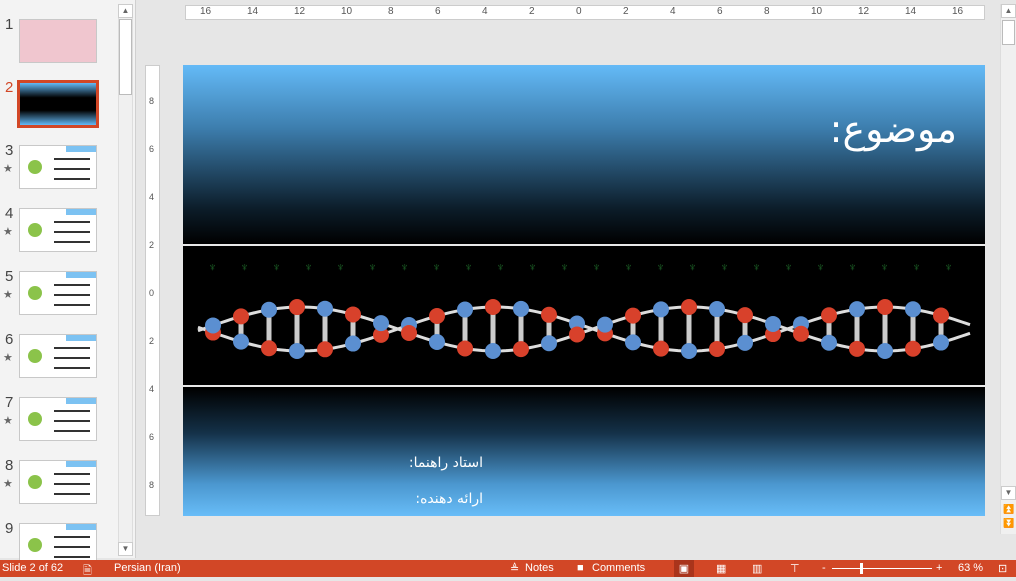  What do you see at coordinates (824, 568) in the screenshot?
I see `zoom-out-button: -` at bounding box center [824, 568].